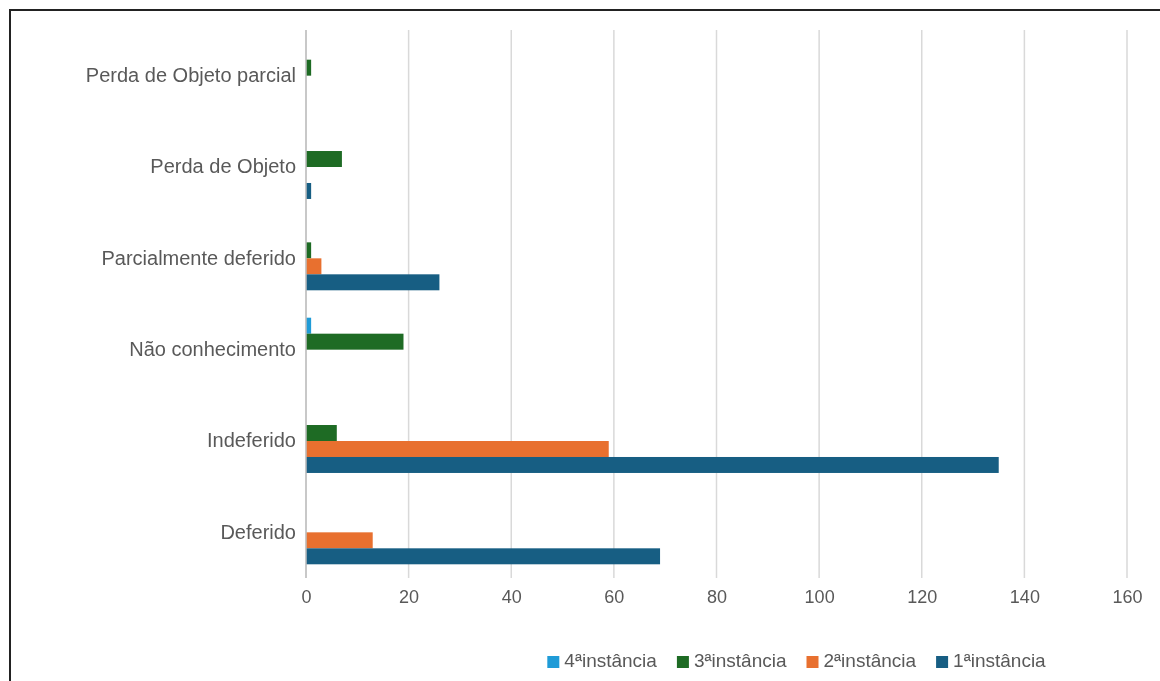 The width and height of the screenshot is (1160, 681). What do you see at coordinates (198, 257) in the screenshot?
I see `y-tick-label: Parcialmente deferido` at bounding box center [198, 257].